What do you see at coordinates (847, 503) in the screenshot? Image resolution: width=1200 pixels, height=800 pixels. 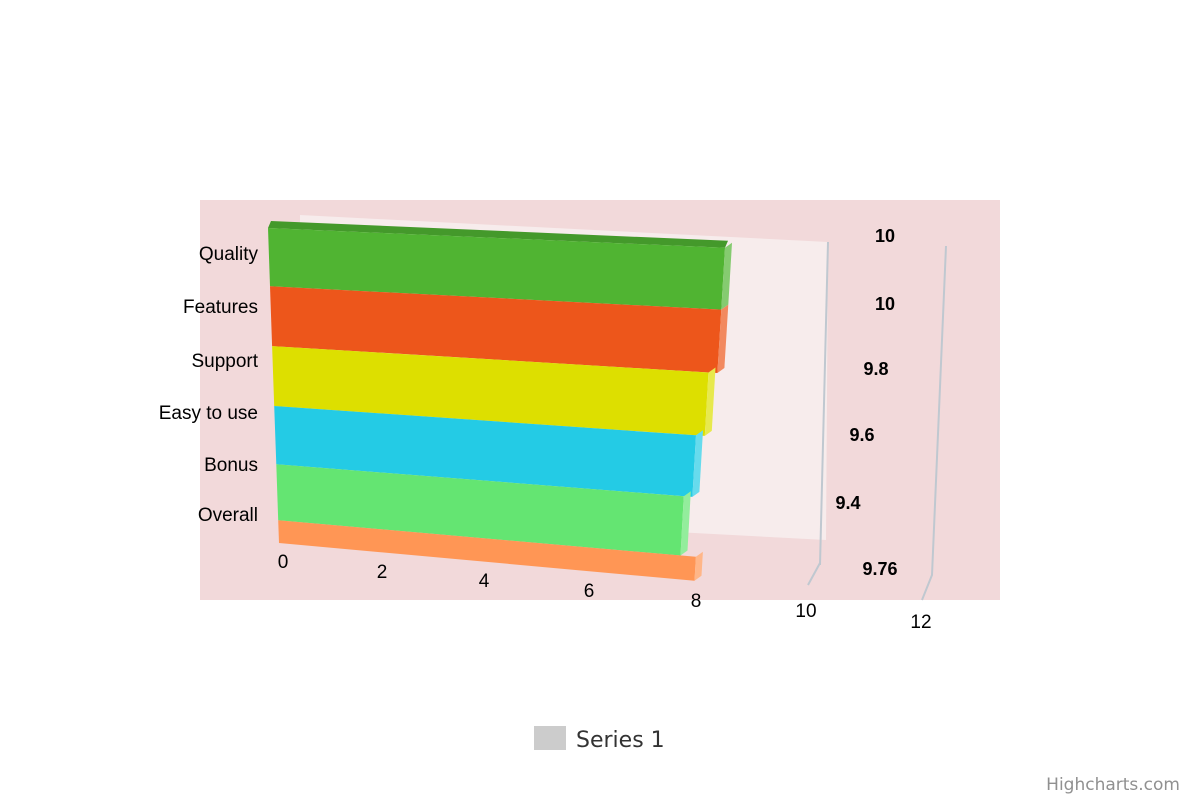 I see `data-label-bonus: 9.4` at bounding box center [847, 503].